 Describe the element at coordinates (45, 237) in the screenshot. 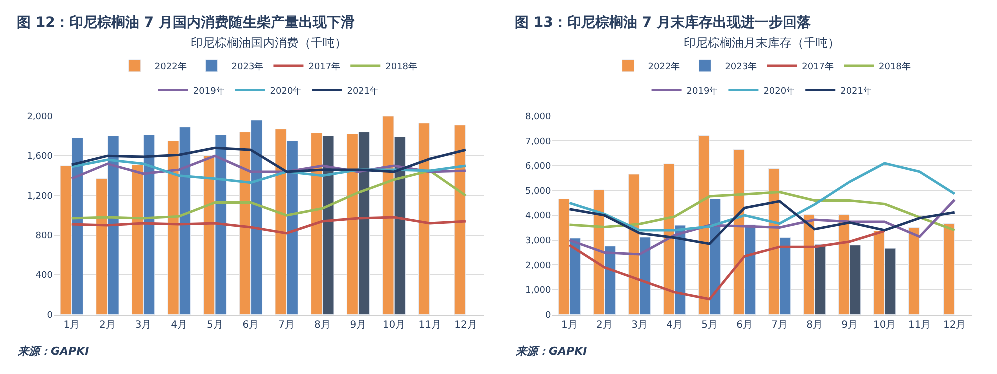

I see `y-tick-label: 800` at that location.